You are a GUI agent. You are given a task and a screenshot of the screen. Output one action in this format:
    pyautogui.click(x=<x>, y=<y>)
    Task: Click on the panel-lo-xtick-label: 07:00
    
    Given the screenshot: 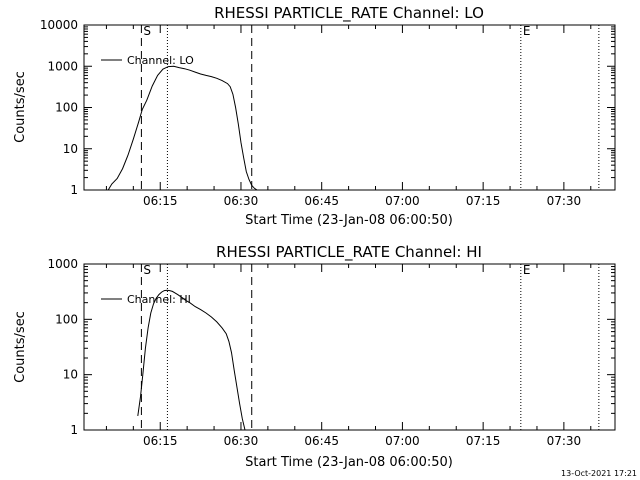 What is the action you would take?
    pyautogui.click(x=402, y=201)
    